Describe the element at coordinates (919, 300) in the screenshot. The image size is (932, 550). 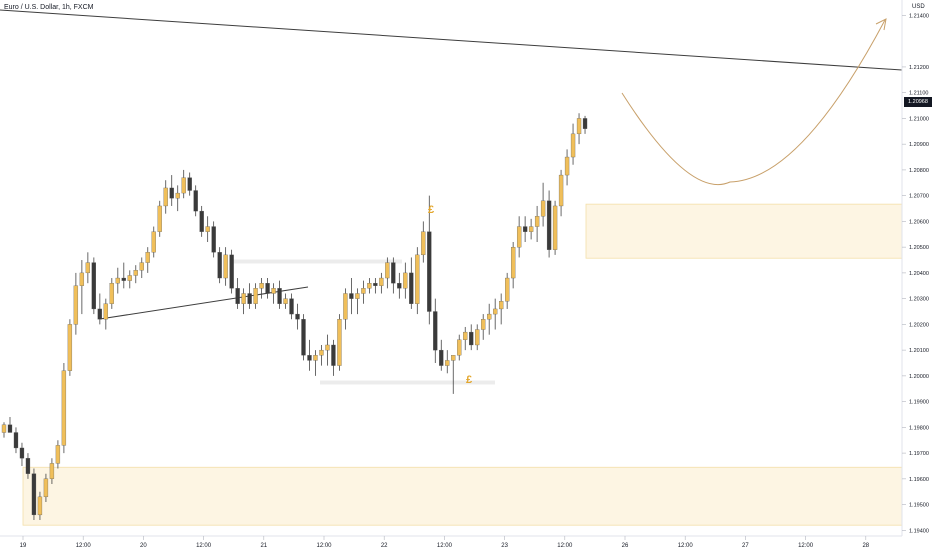
I see `y-tick-label: 1.20300` at that location.